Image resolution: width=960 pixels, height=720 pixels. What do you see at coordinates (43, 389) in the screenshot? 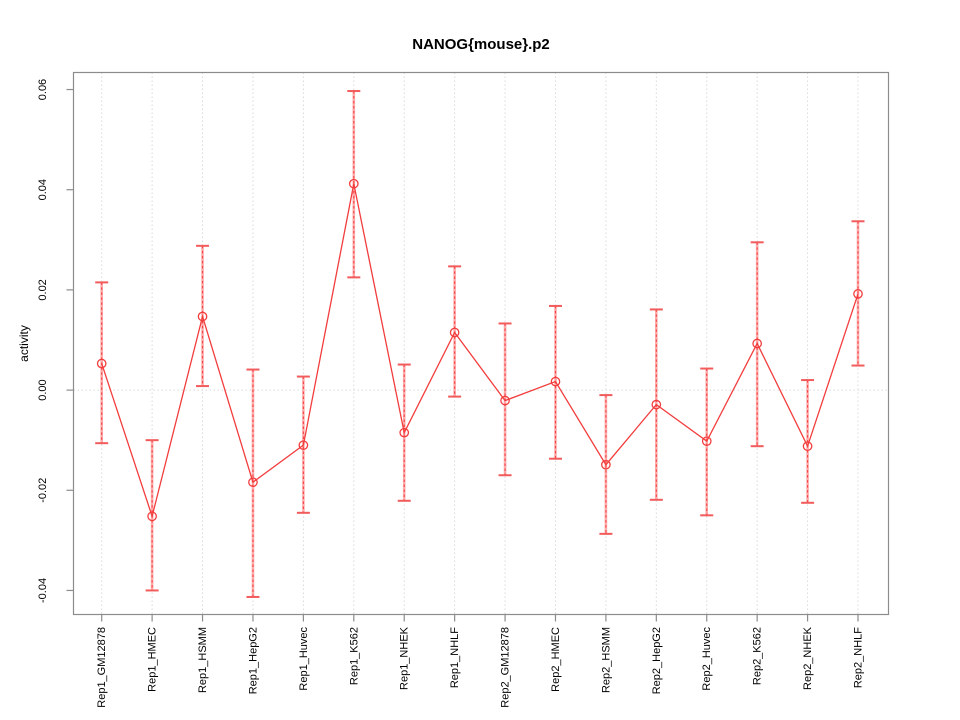
I see `y-tick-label: 0.00` at bounding box center [43, 389].